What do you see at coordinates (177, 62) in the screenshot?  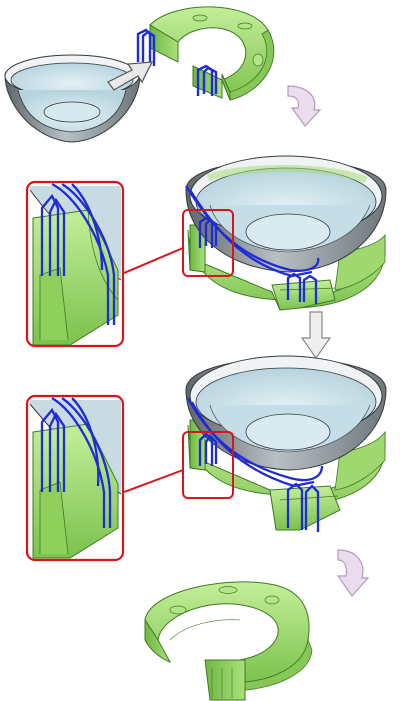 I see `step1-wires` at bounding box center [177, 62].